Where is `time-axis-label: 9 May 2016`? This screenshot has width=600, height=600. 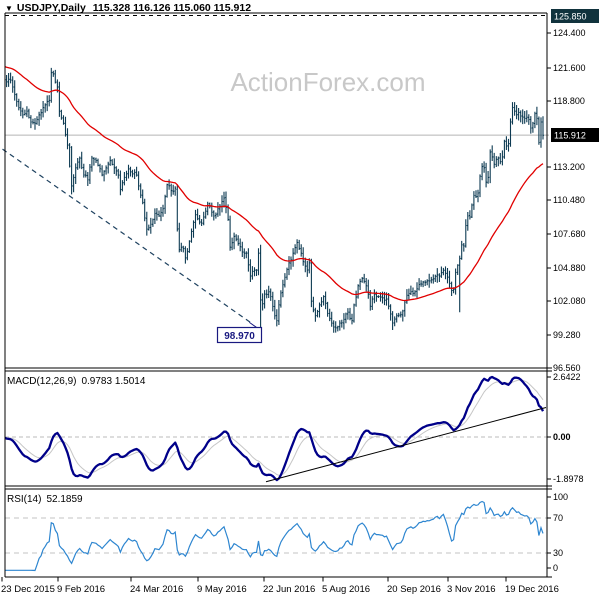
time-axis-label: 9 May 2016 is located at coordinates (222, 589).